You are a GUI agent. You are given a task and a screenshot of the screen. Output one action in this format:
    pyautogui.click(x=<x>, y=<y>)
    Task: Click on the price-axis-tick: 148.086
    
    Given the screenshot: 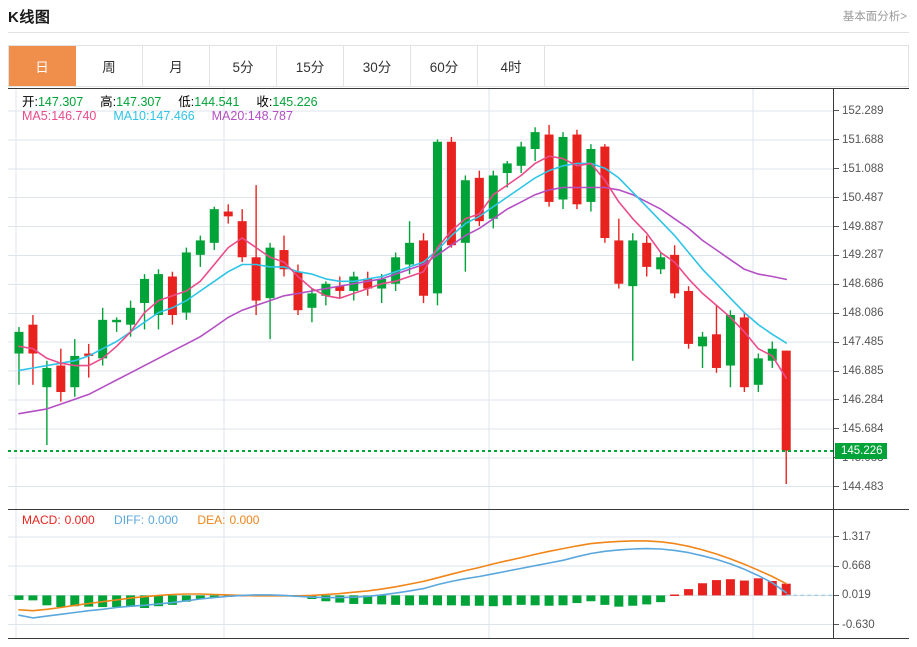 What is the action you would take?
    pyautogui.click(x=859, y=313)
    